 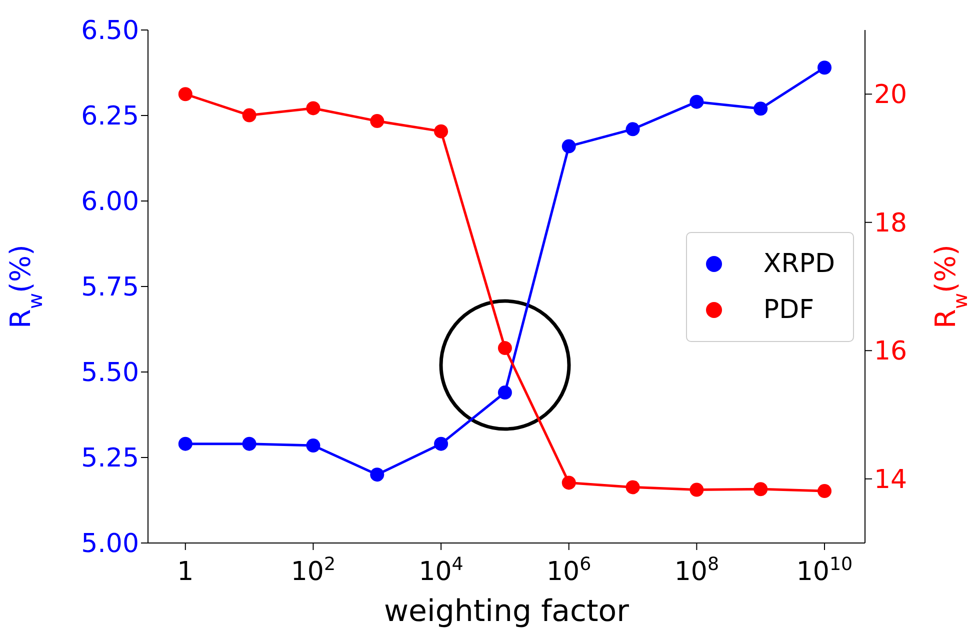 What do you see at coordinates (110, 373) in the screenshot?
I see `y-tick-label: 5.50` at bounding box center [110, 373].